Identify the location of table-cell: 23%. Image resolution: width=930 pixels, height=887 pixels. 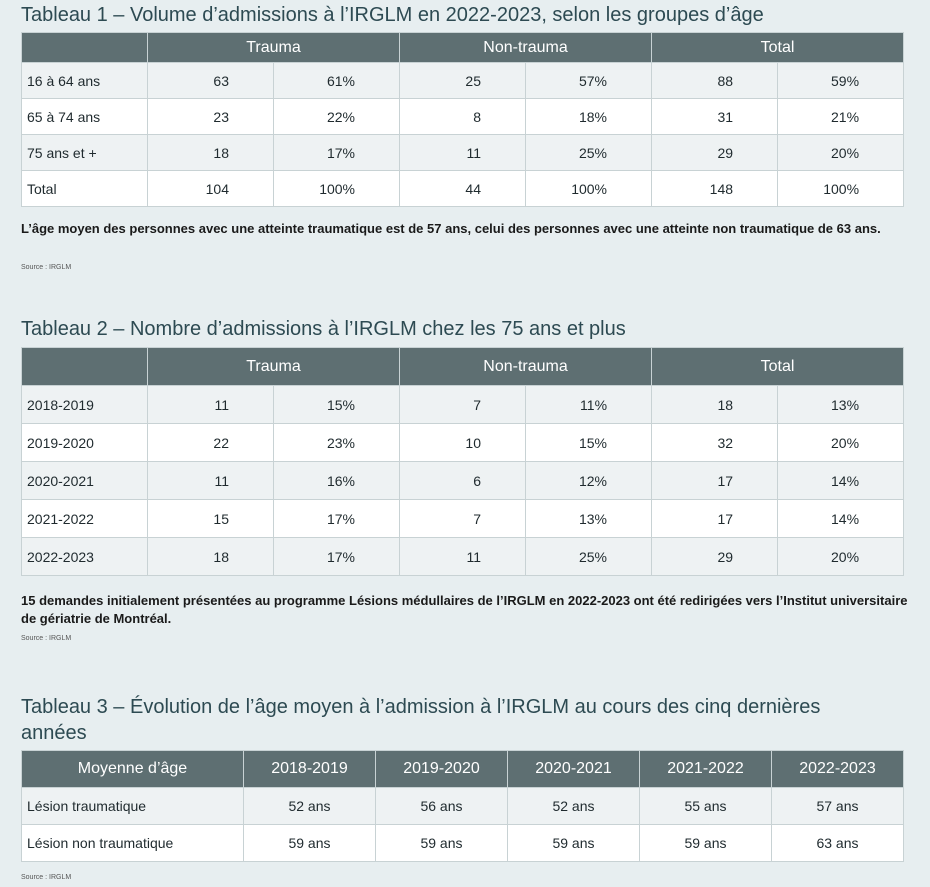
(336, 442).